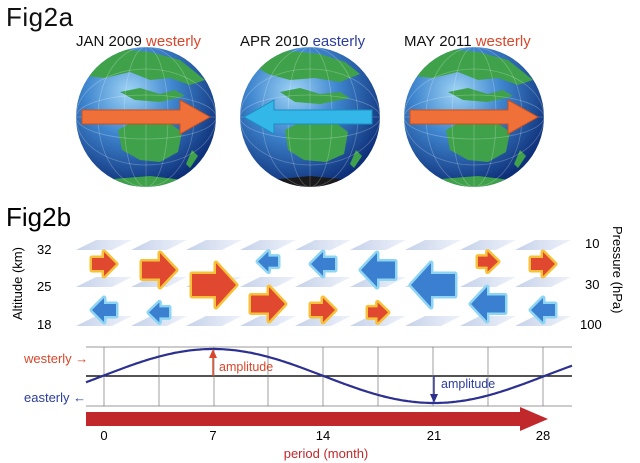 The height and width of the screenshot is (463, 640). I want to click on wind-profiles, so click(323, 283).